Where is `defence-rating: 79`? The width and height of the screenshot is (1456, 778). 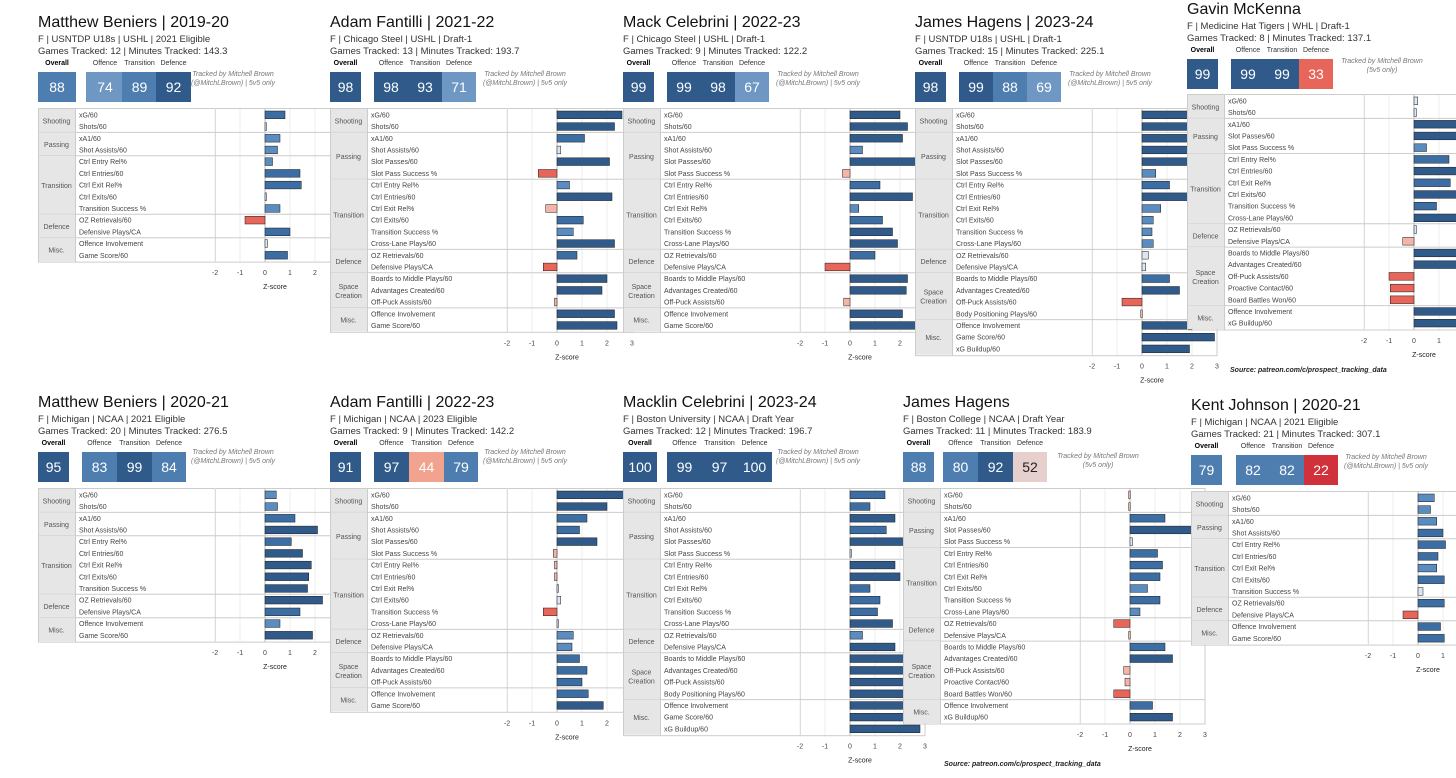
defence-rating: 79 is located at coordinates (461, 467).